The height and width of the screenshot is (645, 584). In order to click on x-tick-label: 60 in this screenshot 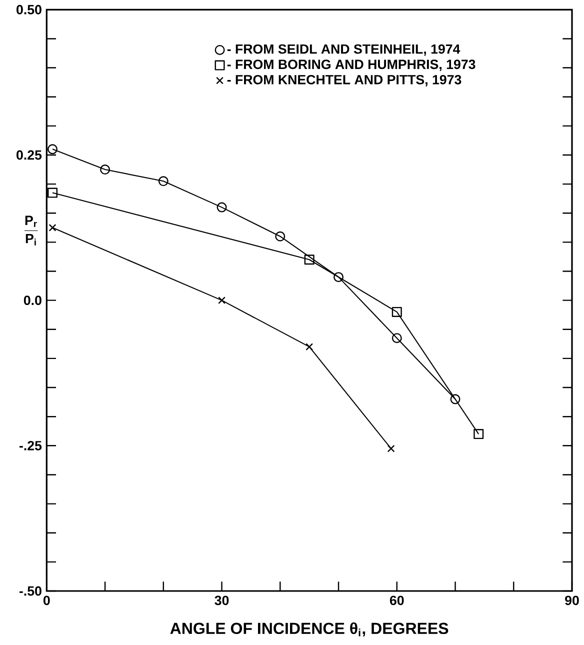, I will do `click(397, 601)`.